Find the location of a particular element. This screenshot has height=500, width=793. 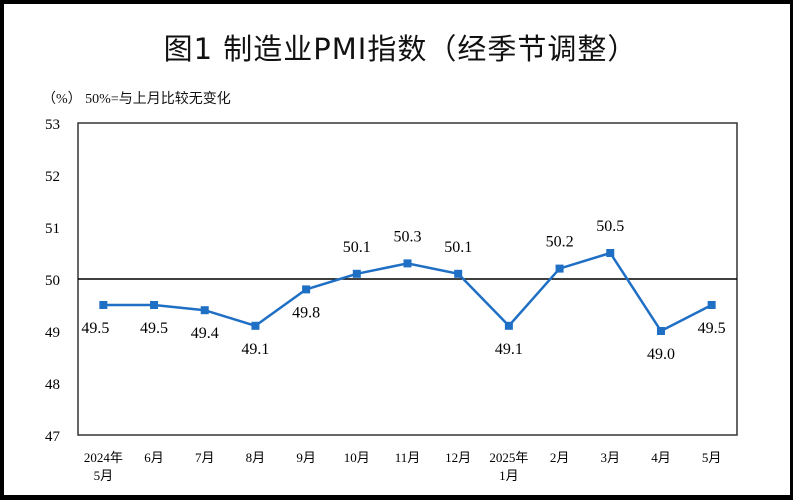

y-tick-label: 48 is located at coordinates (52, 385).